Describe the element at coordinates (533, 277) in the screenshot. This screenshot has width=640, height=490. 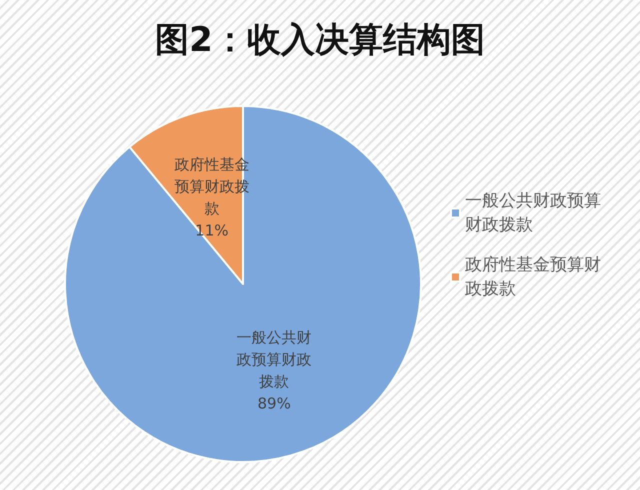
I see `legend-label: 政府性基金预算财政拨款` at that location.